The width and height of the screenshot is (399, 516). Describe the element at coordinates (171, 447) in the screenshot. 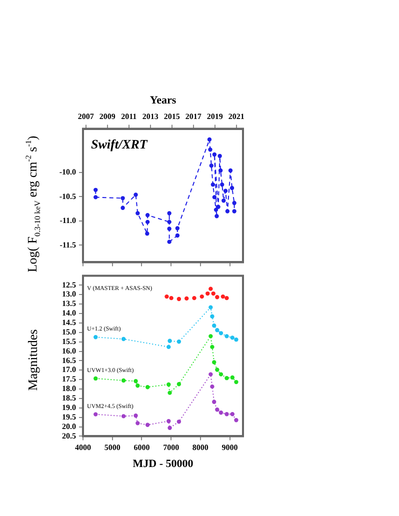

I see `x-tick-label: 7000` at that location.